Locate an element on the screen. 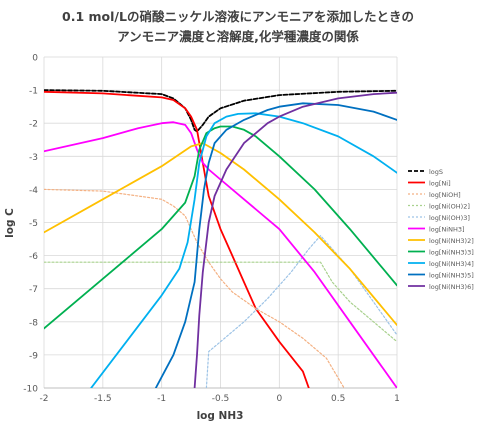  chart-subtitle: アンモニア濃度と溶解度,化学種濃度の関係 is located at coordinates (238, 36).